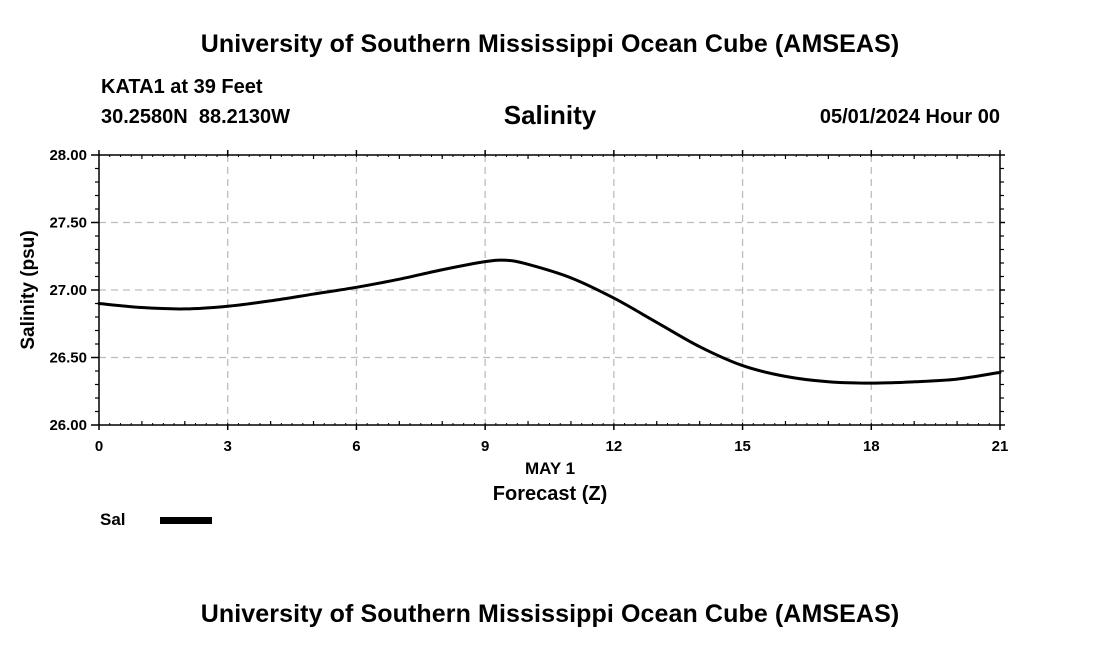 This screenshot has width=1100, height=650. I want to click on x-tick-label: 6, so click(356, 446).